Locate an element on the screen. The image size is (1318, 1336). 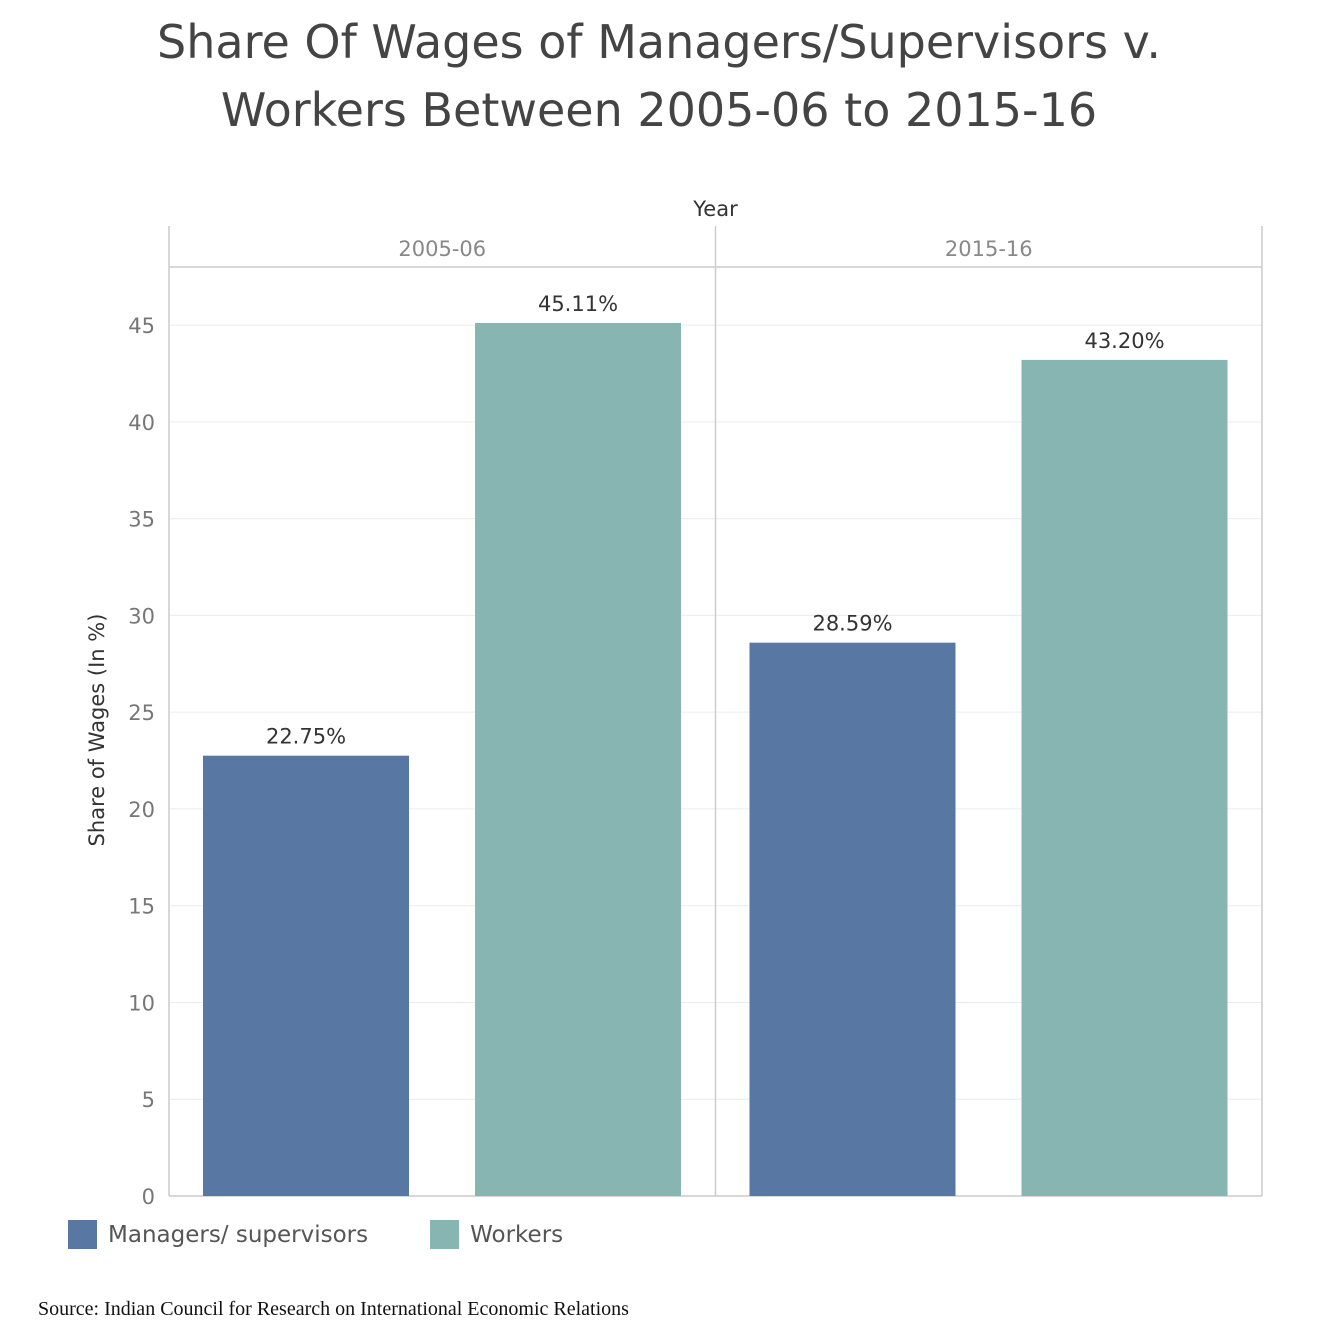
y-tick-label: 20 is located at coordinates (141, 810).